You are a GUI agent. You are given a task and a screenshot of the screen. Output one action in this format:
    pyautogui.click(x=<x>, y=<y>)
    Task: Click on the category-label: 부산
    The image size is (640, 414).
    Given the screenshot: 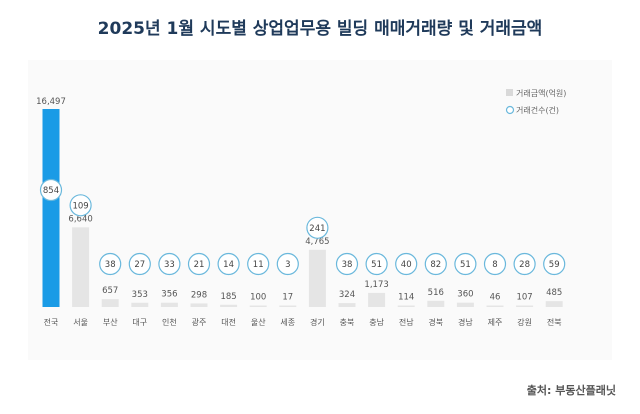 What is the action you would take?
    pyautogui.click(x=110, y=322)
    